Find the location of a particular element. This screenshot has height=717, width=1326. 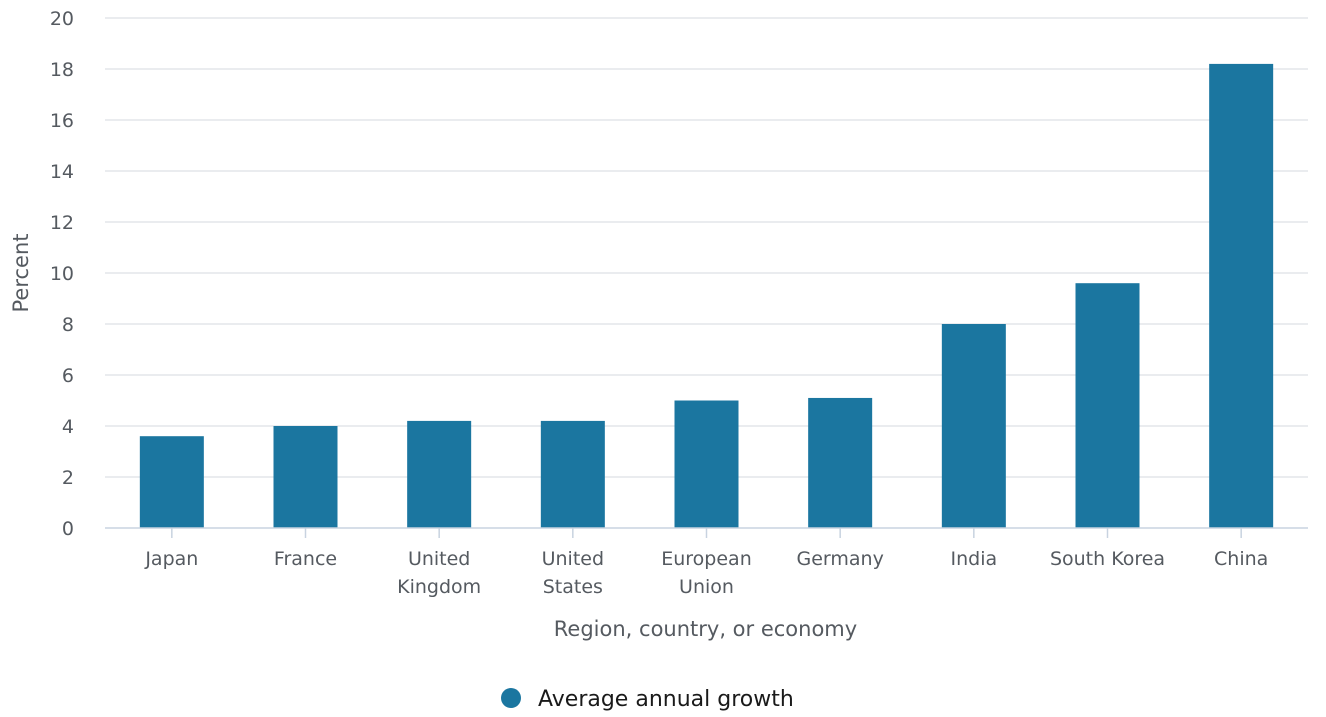

y-tick-label: 0 is located at coordinates (68, 529).